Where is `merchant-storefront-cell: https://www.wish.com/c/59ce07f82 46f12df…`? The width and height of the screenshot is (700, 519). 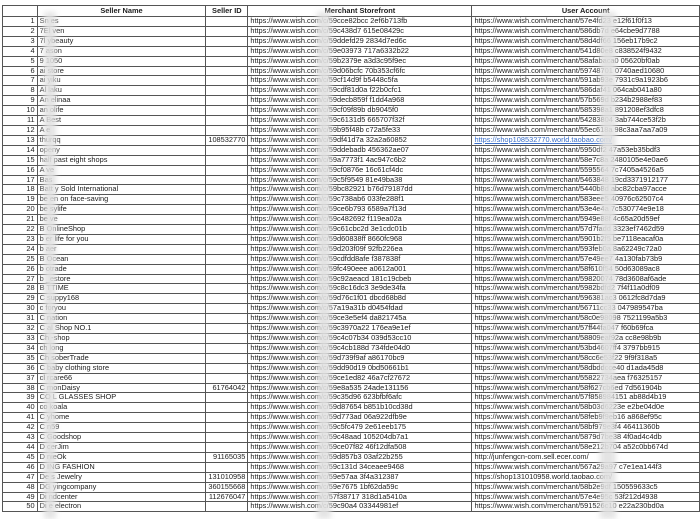 merchant-storefront-cell: https://www.wish.com/c/59ce07f82 46f12df… is located at coordinates (360, 447).